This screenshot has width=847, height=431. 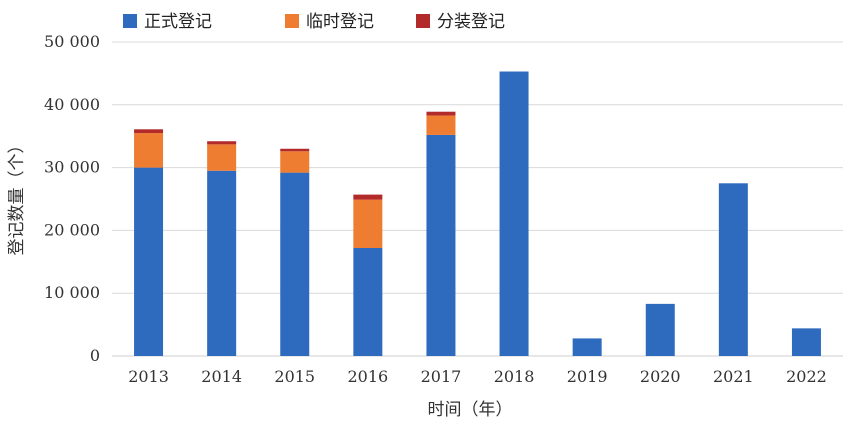 I want to click on legend-label: 正式登记, so click(x=178, y=22).